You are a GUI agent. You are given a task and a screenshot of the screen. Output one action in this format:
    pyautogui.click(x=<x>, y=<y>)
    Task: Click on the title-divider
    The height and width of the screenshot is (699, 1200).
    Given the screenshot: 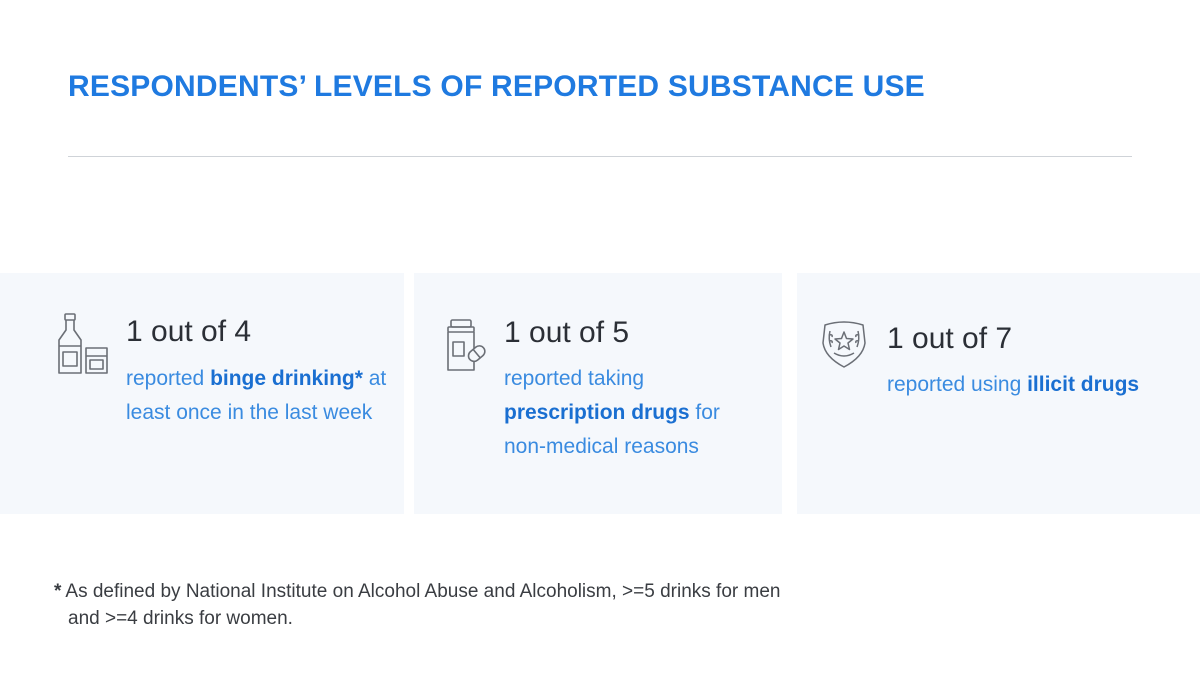 What is the action you would take?
    pyautogui.click(x=600, y=156)
    